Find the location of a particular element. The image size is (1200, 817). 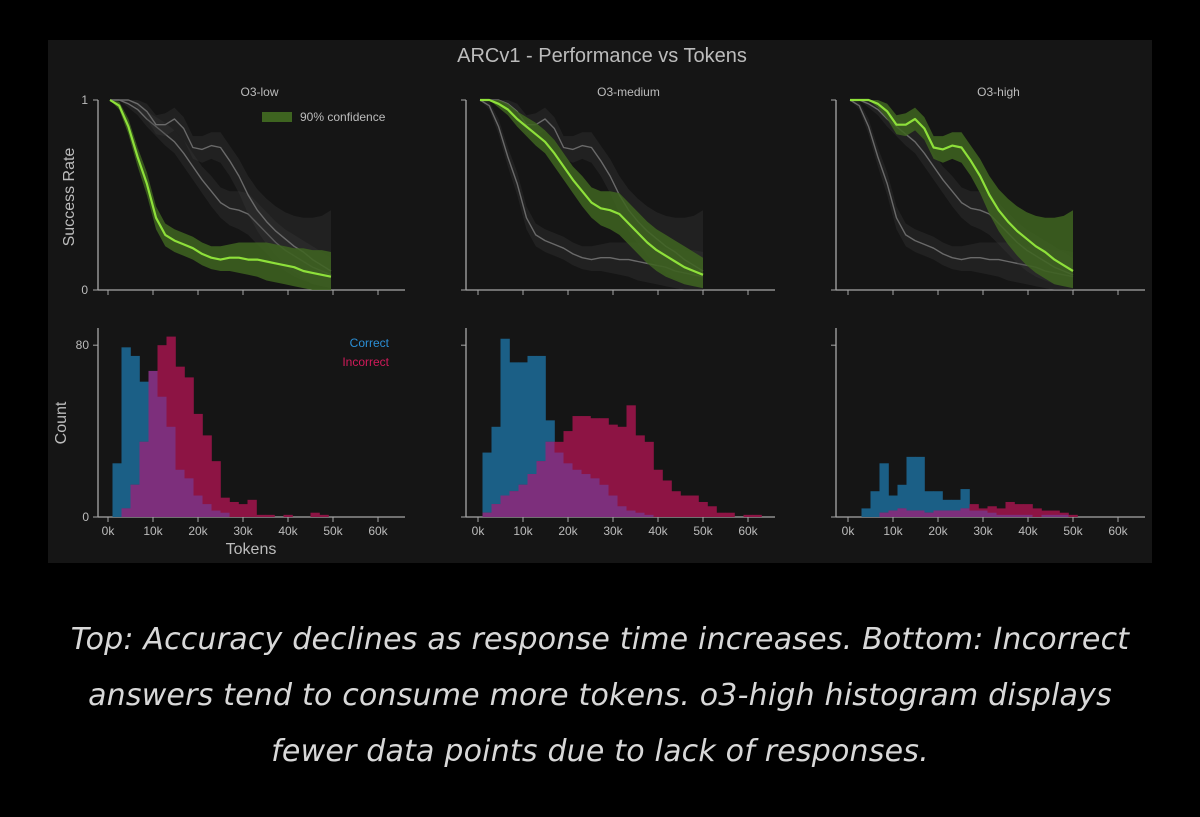

bottom-y-tick-label: 0 is located at coordinates (85, 517).